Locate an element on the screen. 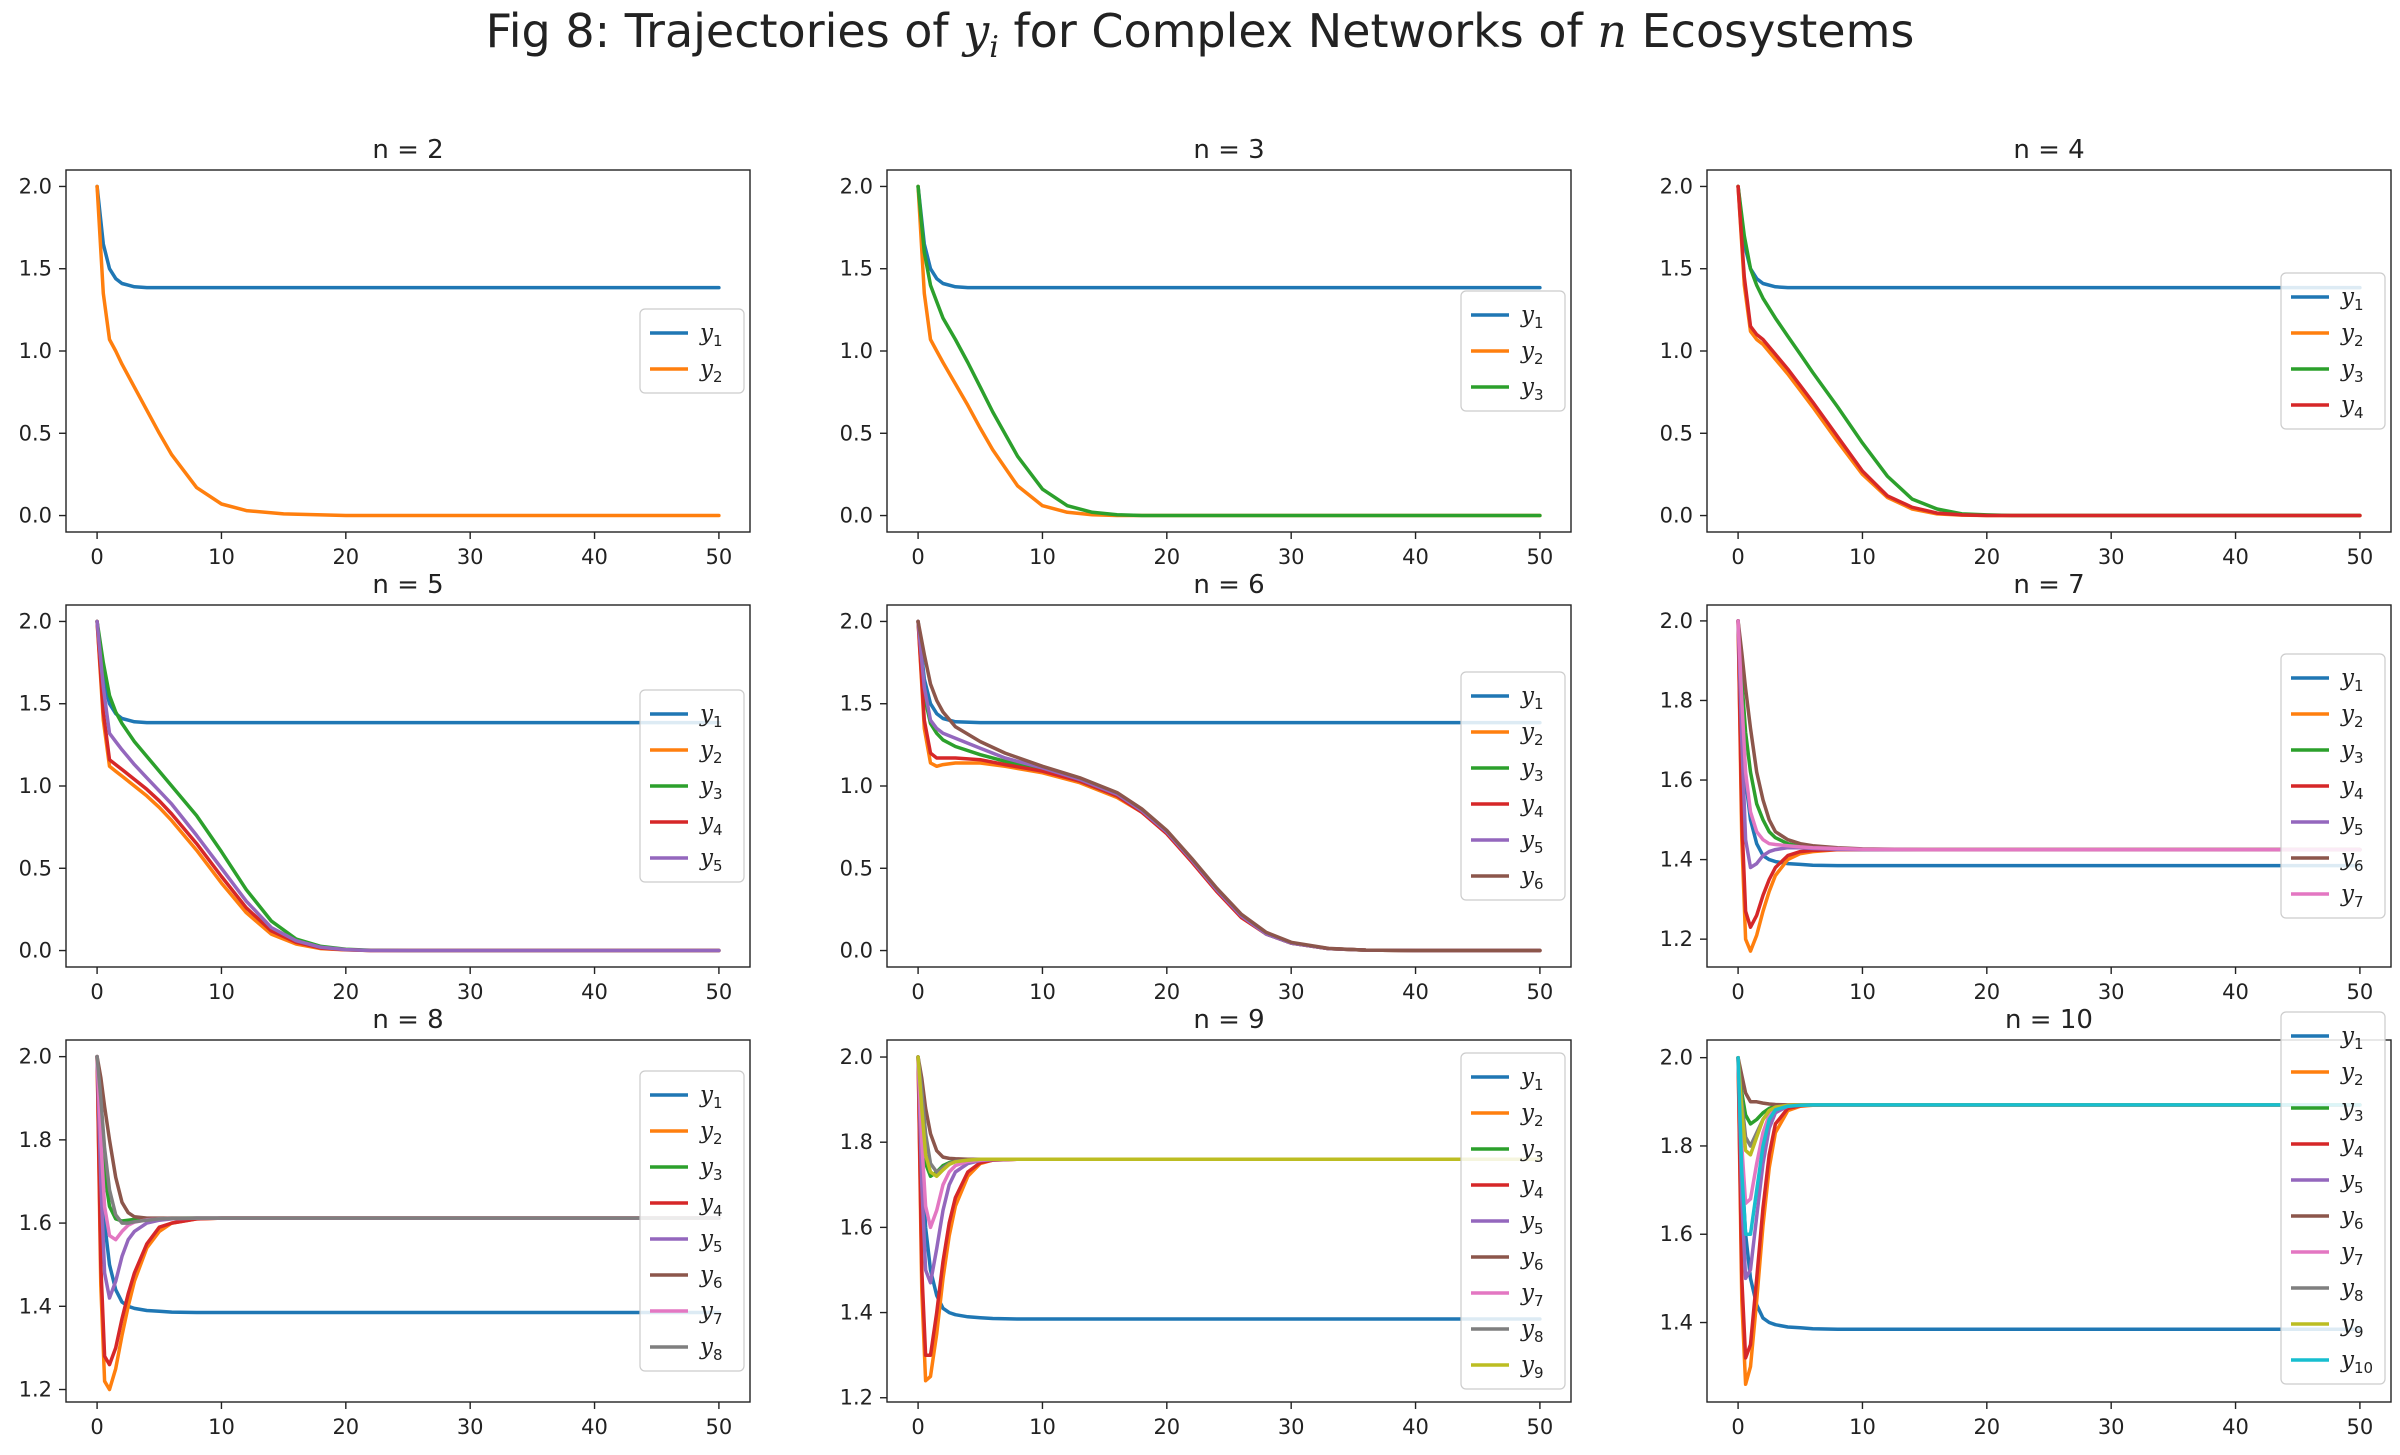 Image resolution: width=2400 pixels, height=1455 pixels. series-line-y9 is located at coordinates (1229, 1117).